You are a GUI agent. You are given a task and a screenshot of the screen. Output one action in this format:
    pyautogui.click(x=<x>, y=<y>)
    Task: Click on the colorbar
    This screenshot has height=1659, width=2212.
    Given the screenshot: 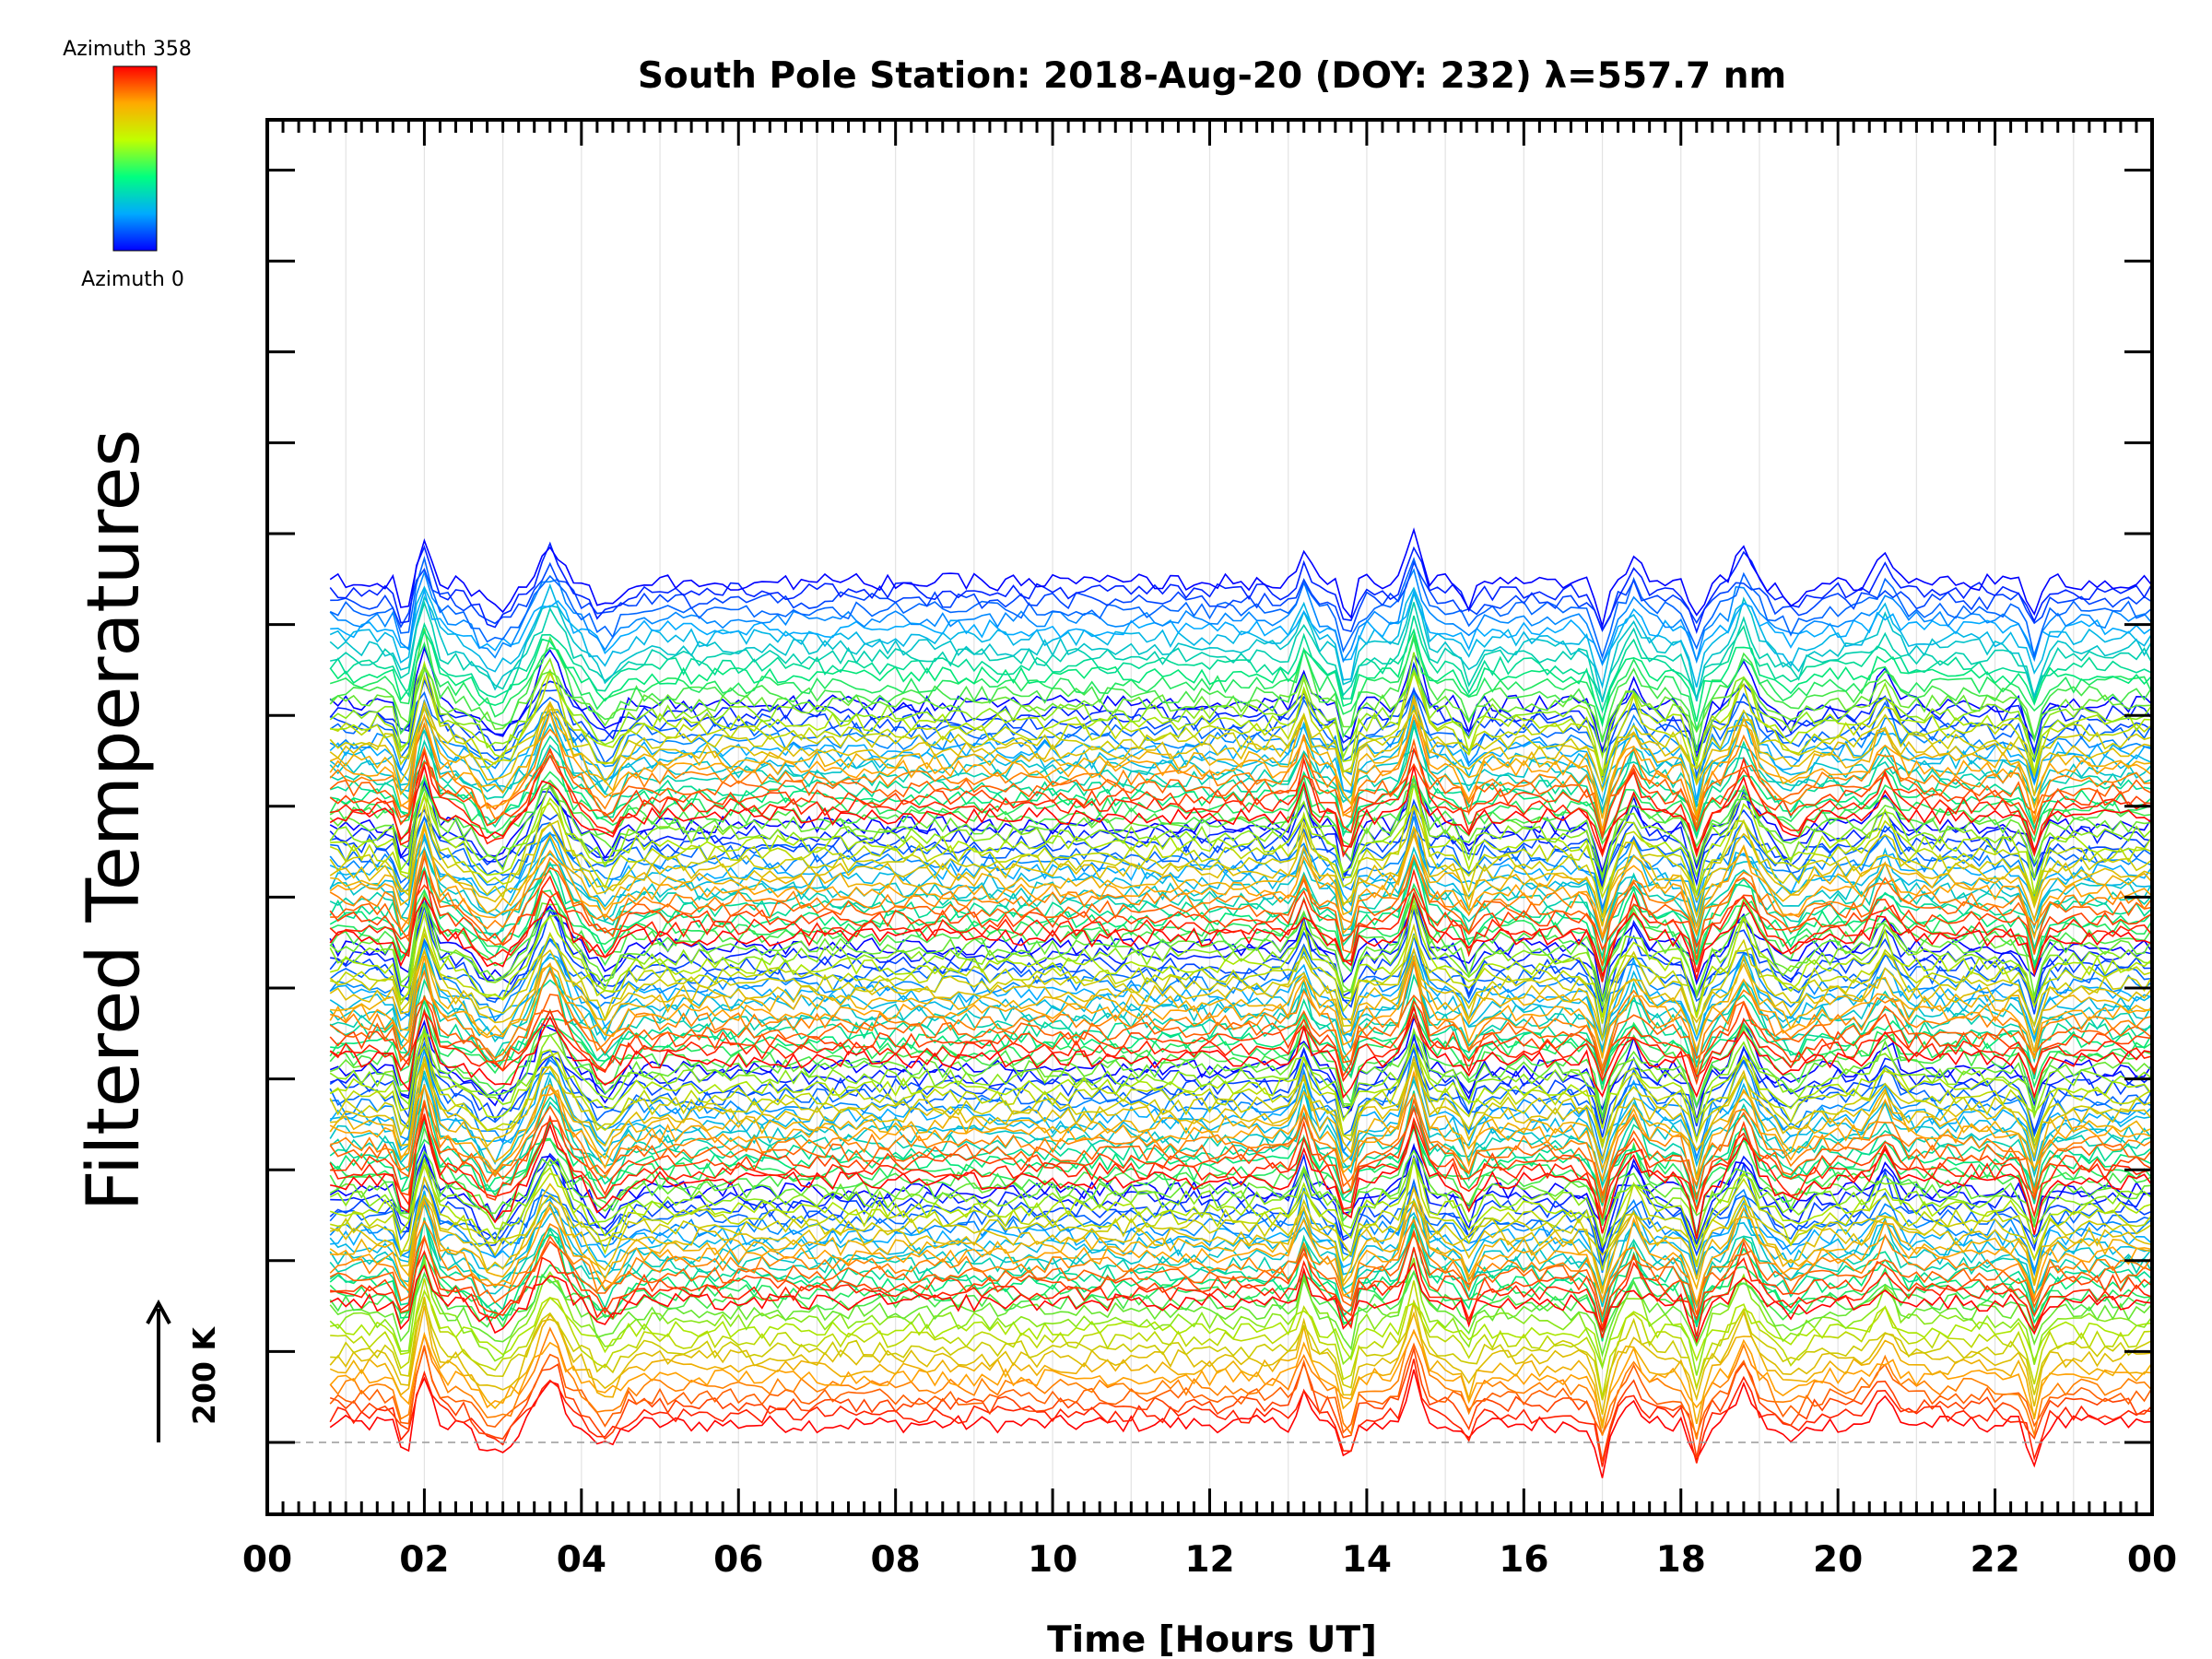 What is the action you would take?
    pyautogui.click(x=135, y=158)
    